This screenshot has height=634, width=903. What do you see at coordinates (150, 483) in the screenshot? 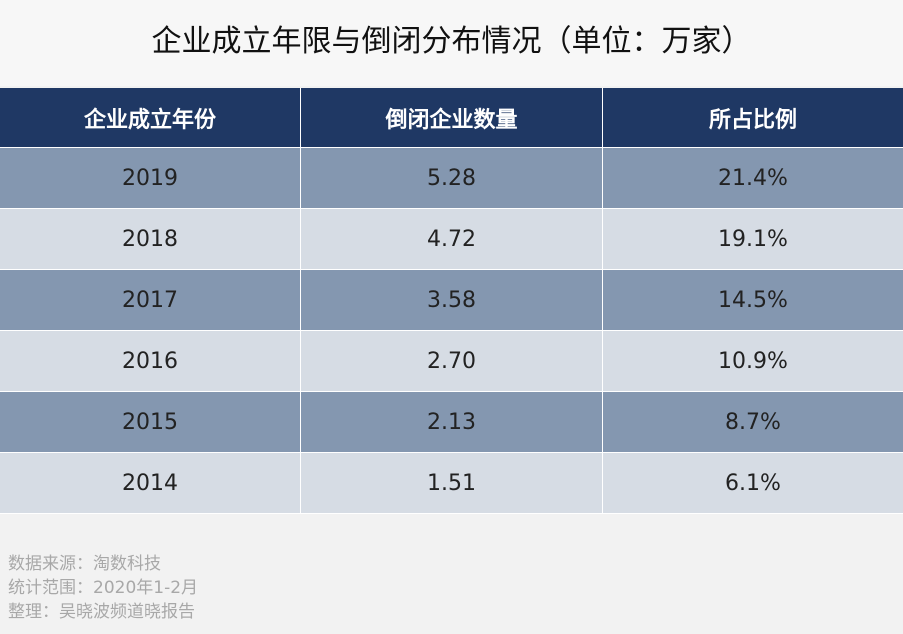
I see `table-cell: 2014` at bounding box center [150, 483].